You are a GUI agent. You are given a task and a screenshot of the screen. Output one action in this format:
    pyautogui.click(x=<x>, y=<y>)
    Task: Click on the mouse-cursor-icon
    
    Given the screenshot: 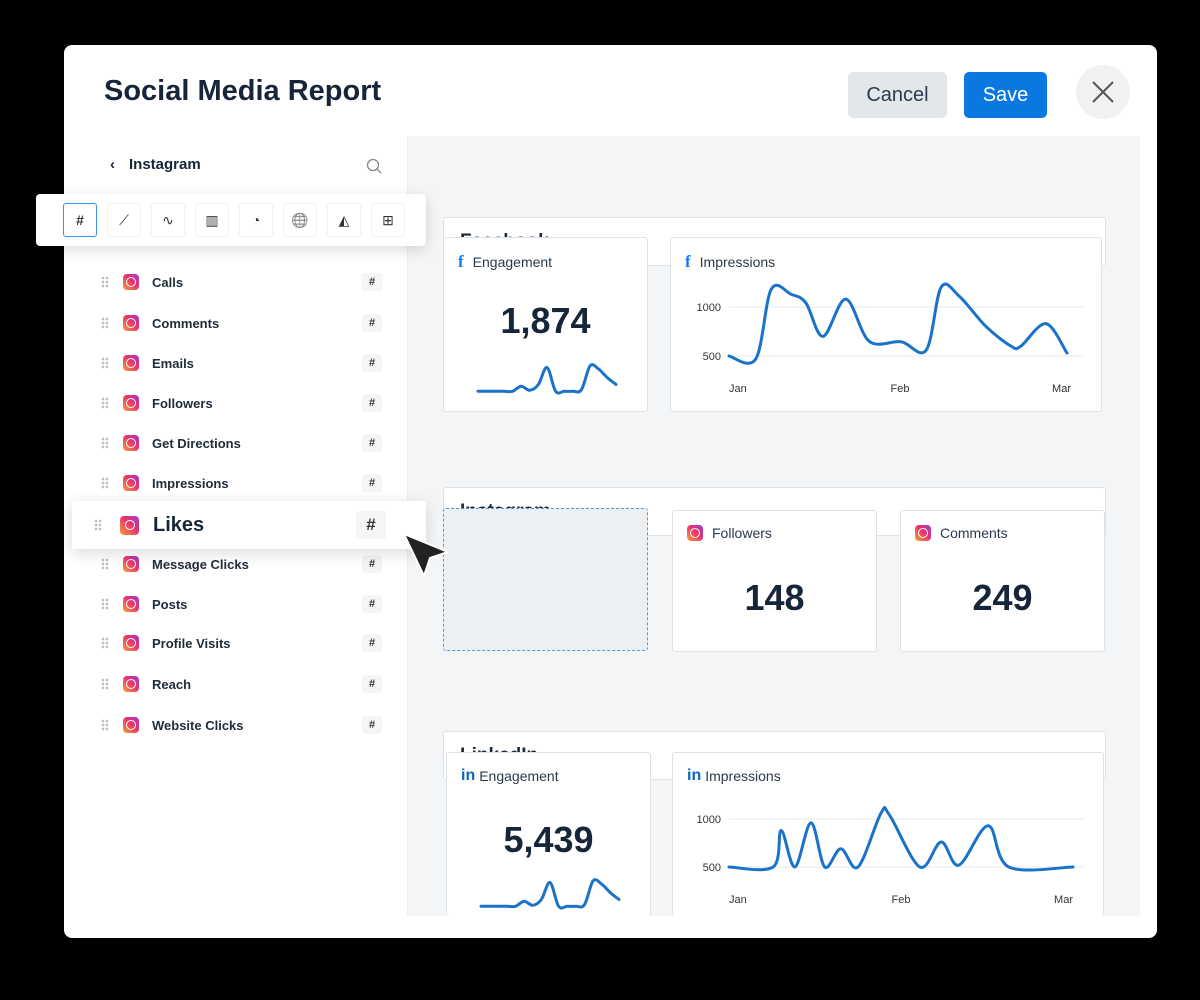 What is the action you would take?
    pyautogui.click(x=426, y=555)
    